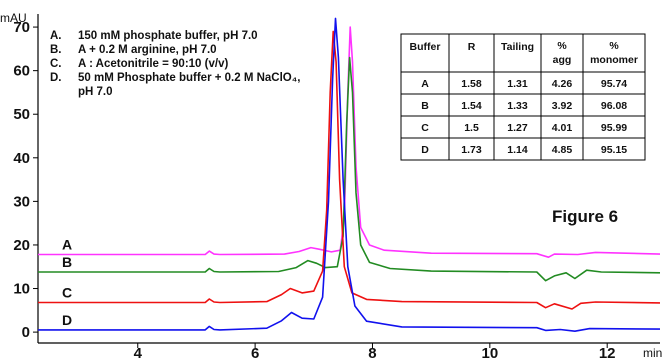 The width and height of the screenshot is (662, 361). Describe the element at coordinates (562, 84) in the screenshot. I see `table-cell: 4.26` at that location.